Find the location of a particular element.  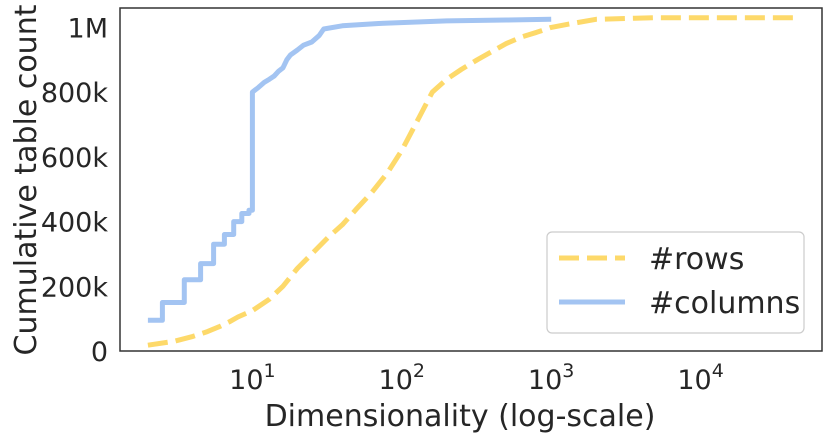

legend-box is located at coordinates (675, 282).